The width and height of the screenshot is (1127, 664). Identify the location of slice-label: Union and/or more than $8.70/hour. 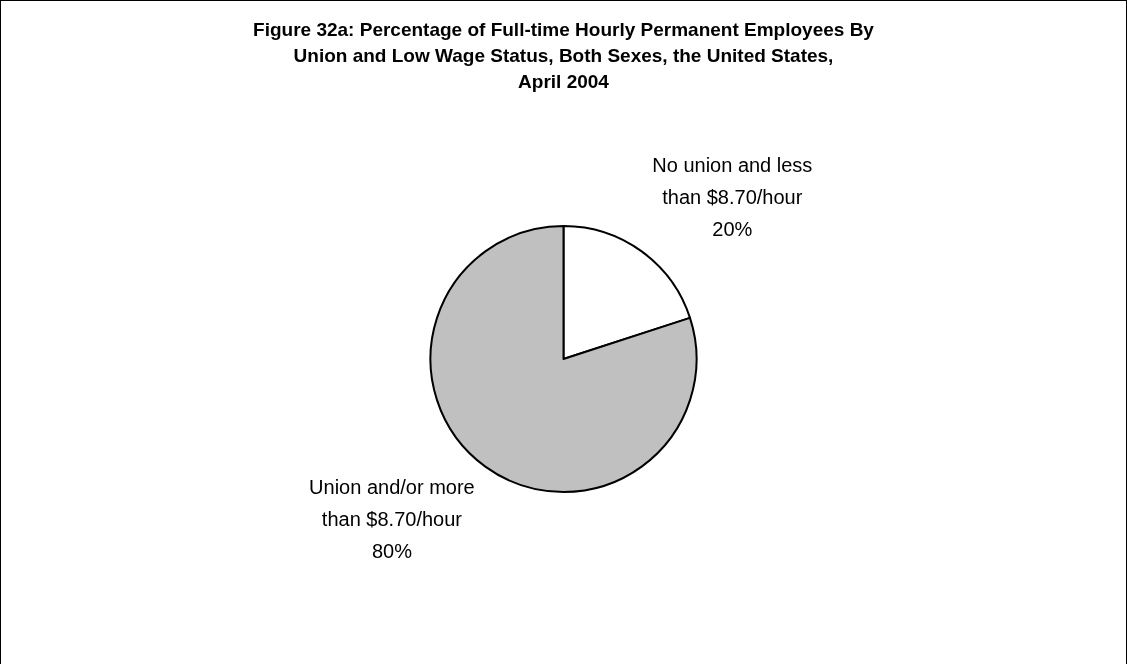
(392, 502).